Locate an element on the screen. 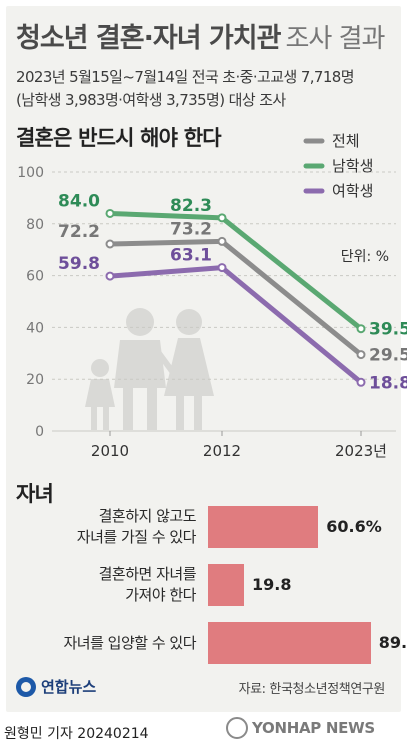 The height and width of the screenshot is (750, 407). title-main: 청소년 결혼·자녀 가치관 is located at coordinates (148, 38).